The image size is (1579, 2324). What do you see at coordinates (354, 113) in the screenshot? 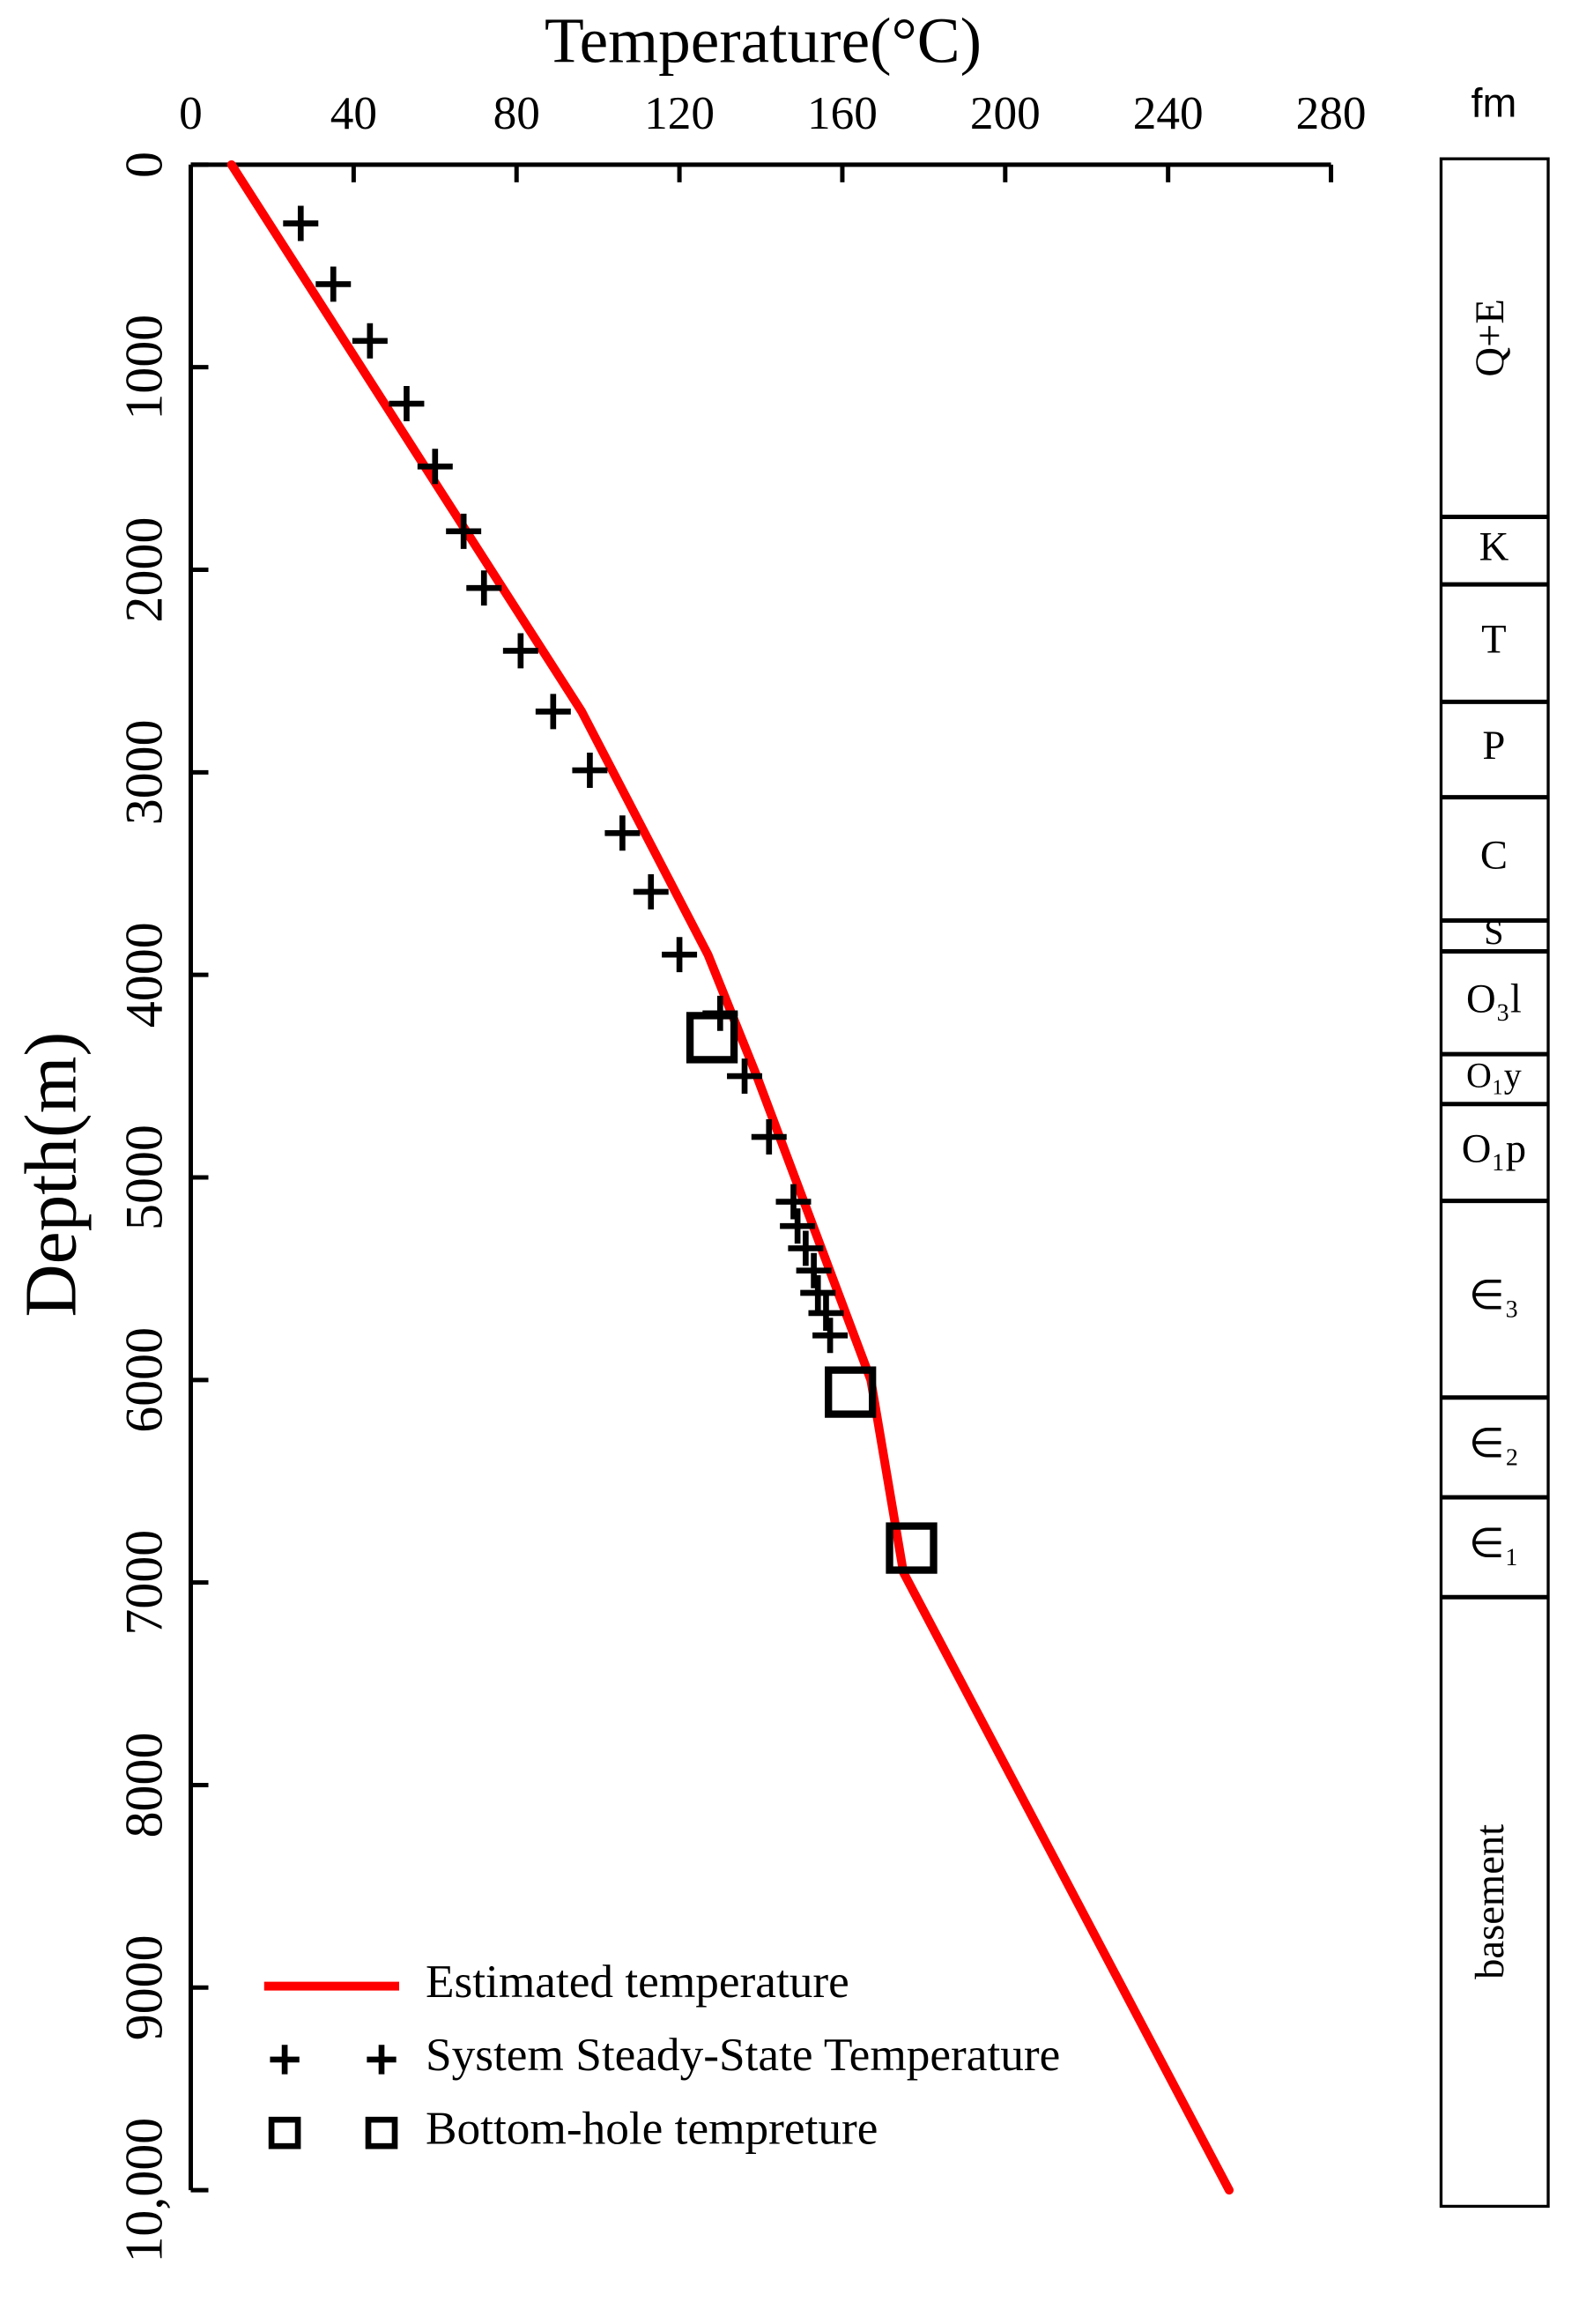
I see `x-tick-label: 40` at bounding box center [354, 113].